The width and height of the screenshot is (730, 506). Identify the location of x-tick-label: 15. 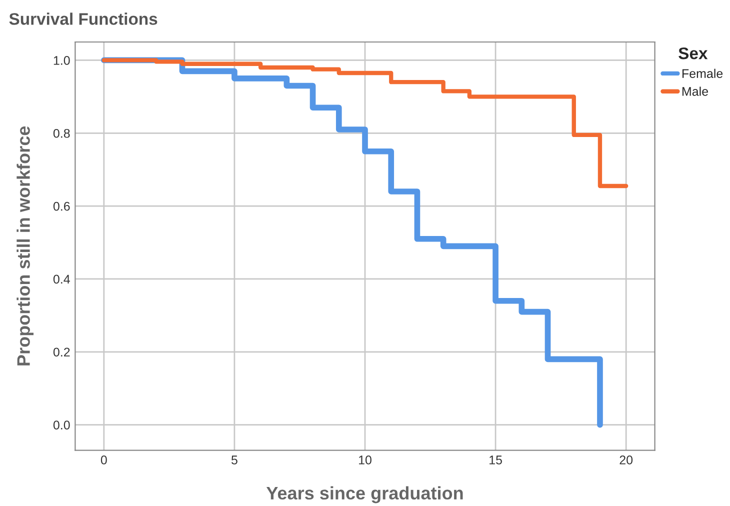
(496, 460).